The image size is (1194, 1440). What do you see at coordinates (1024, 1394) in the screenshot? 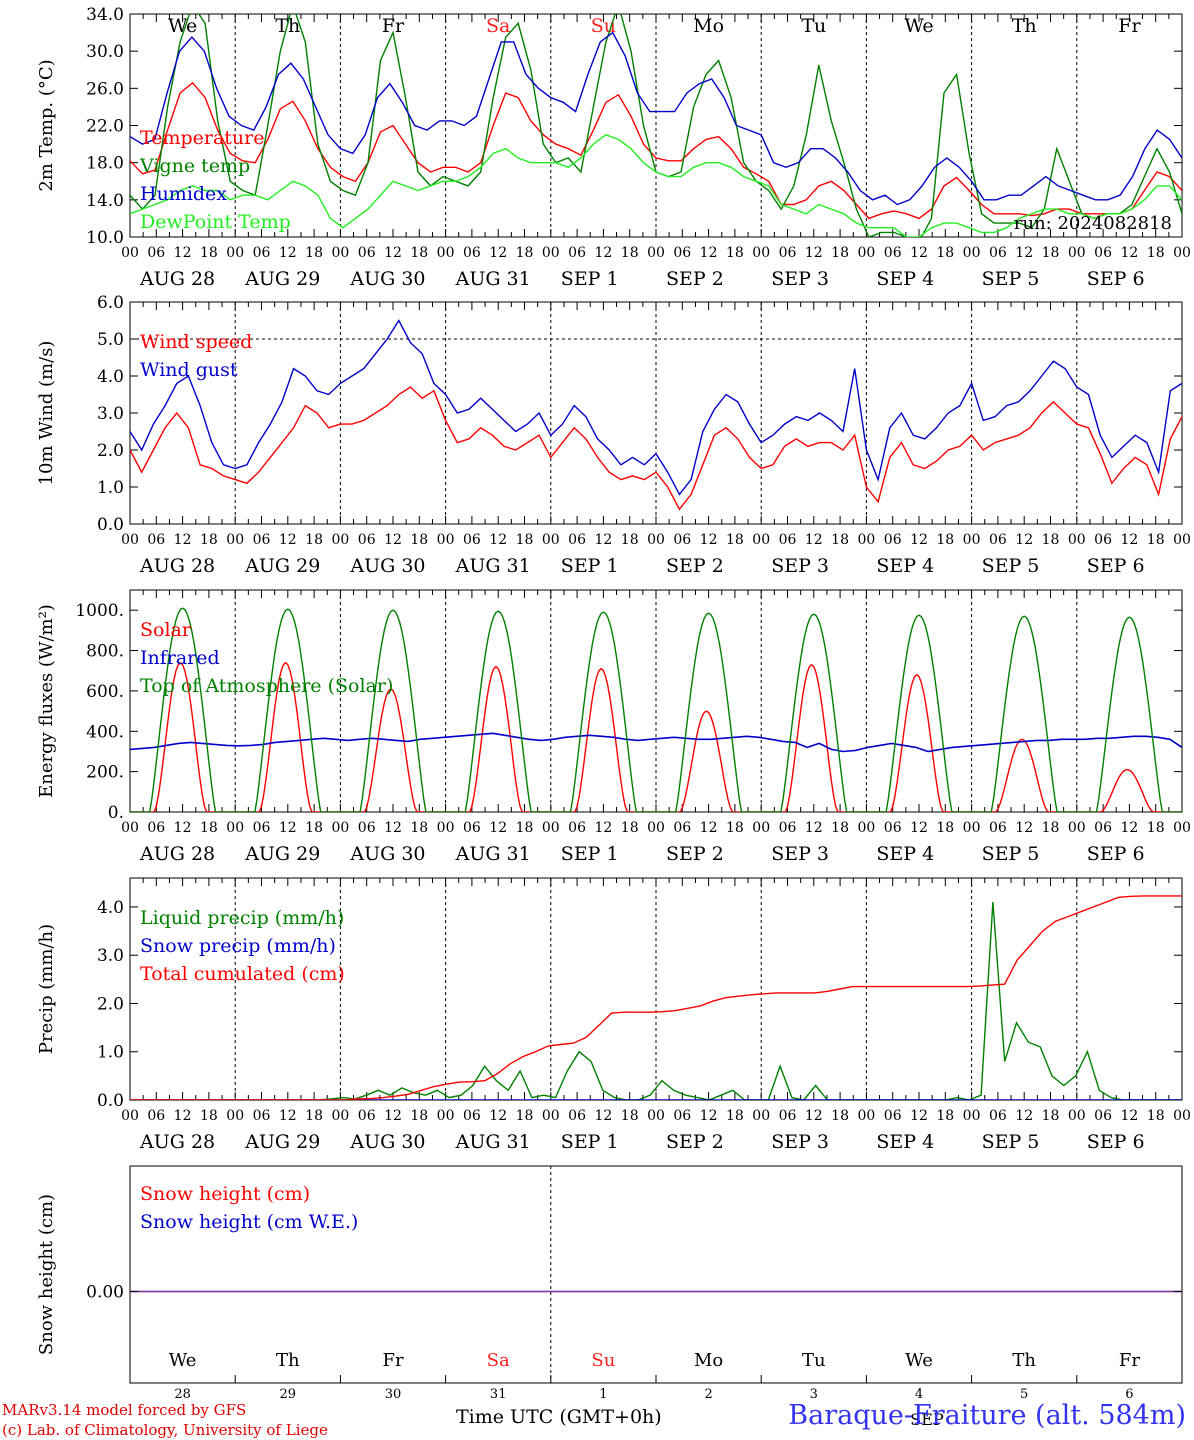
I see `date-number: 5` at bounding box center [1024, 1394].